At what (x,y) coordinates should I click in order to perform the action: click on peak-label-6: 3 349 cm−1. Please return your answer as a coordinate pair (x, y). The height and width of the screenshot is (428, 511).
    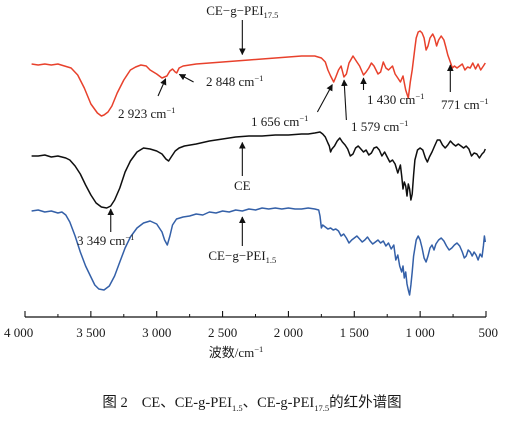
    Looking at the image, I should click on (105, 240).